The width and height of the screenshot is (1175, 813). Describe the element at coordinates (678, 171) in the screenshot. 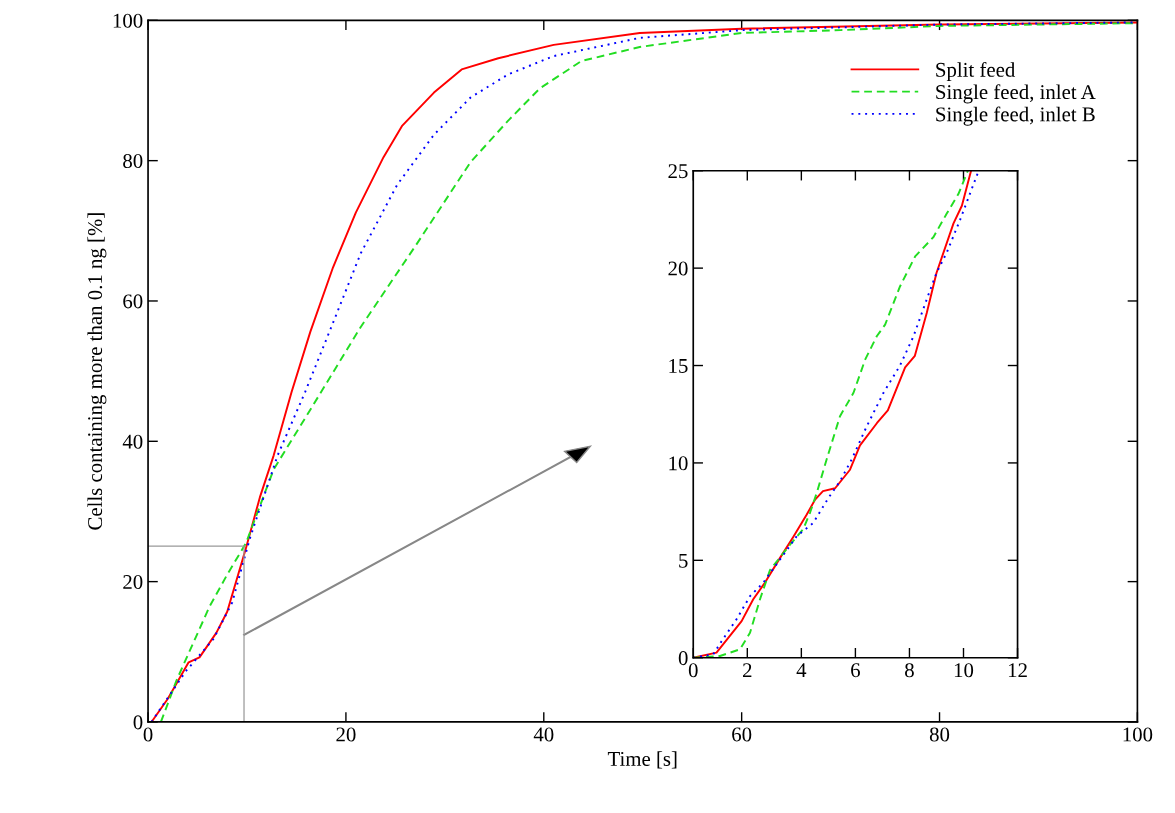

I see `y-tick-label: 25` at that location.